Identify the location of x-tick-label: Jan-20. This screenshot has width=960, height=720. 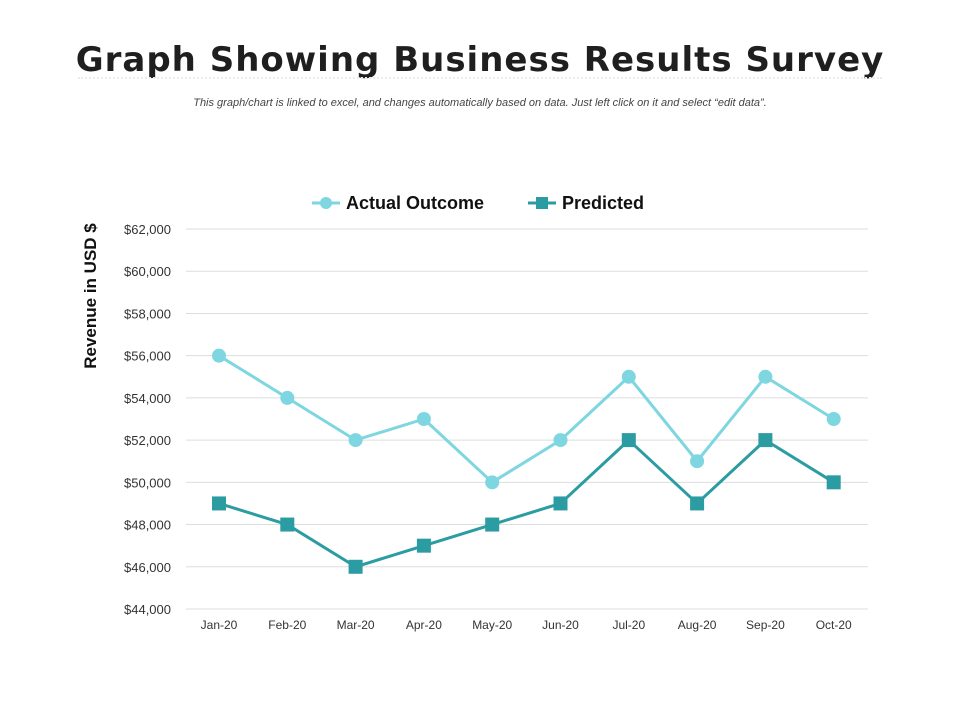
(219, 625).